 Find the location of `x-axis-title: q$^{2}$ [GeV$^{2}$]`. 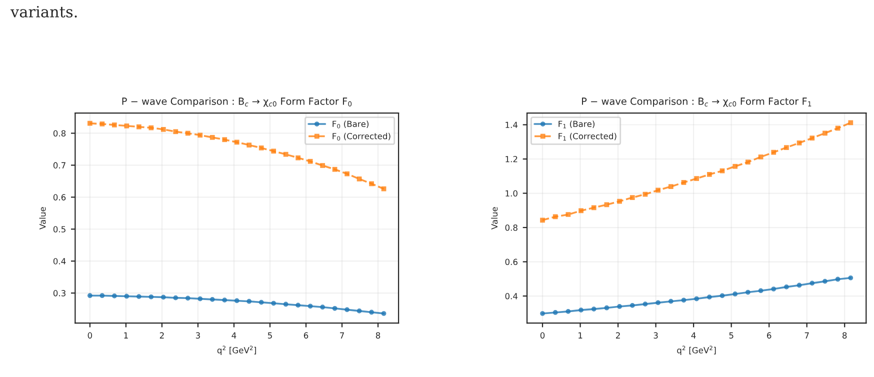

x-axis-title: q$^{2}$ [GeV$^{2}$] is located at coordinates (236, 350).